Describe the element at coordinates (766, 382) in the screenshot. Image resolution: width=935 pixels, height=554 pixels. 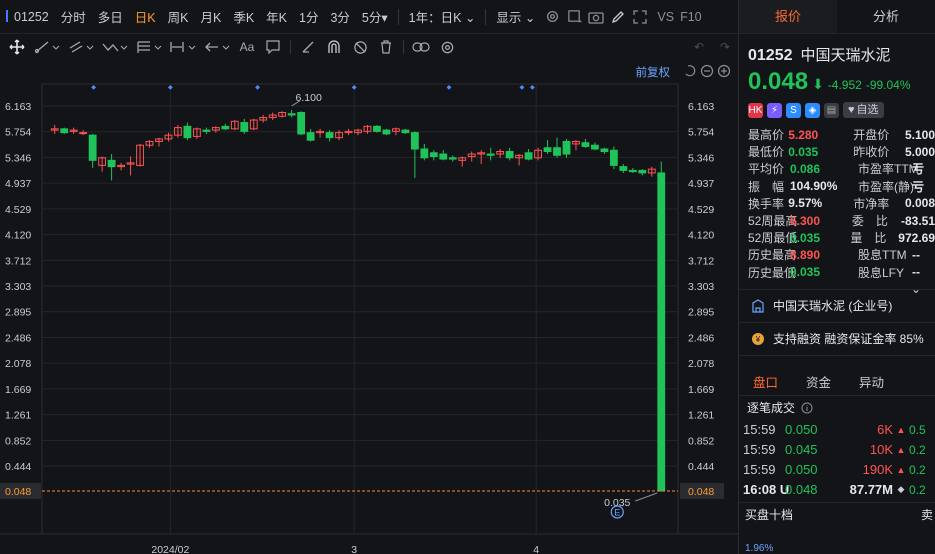
I see `tab-orderbook: 盘口` at that location.